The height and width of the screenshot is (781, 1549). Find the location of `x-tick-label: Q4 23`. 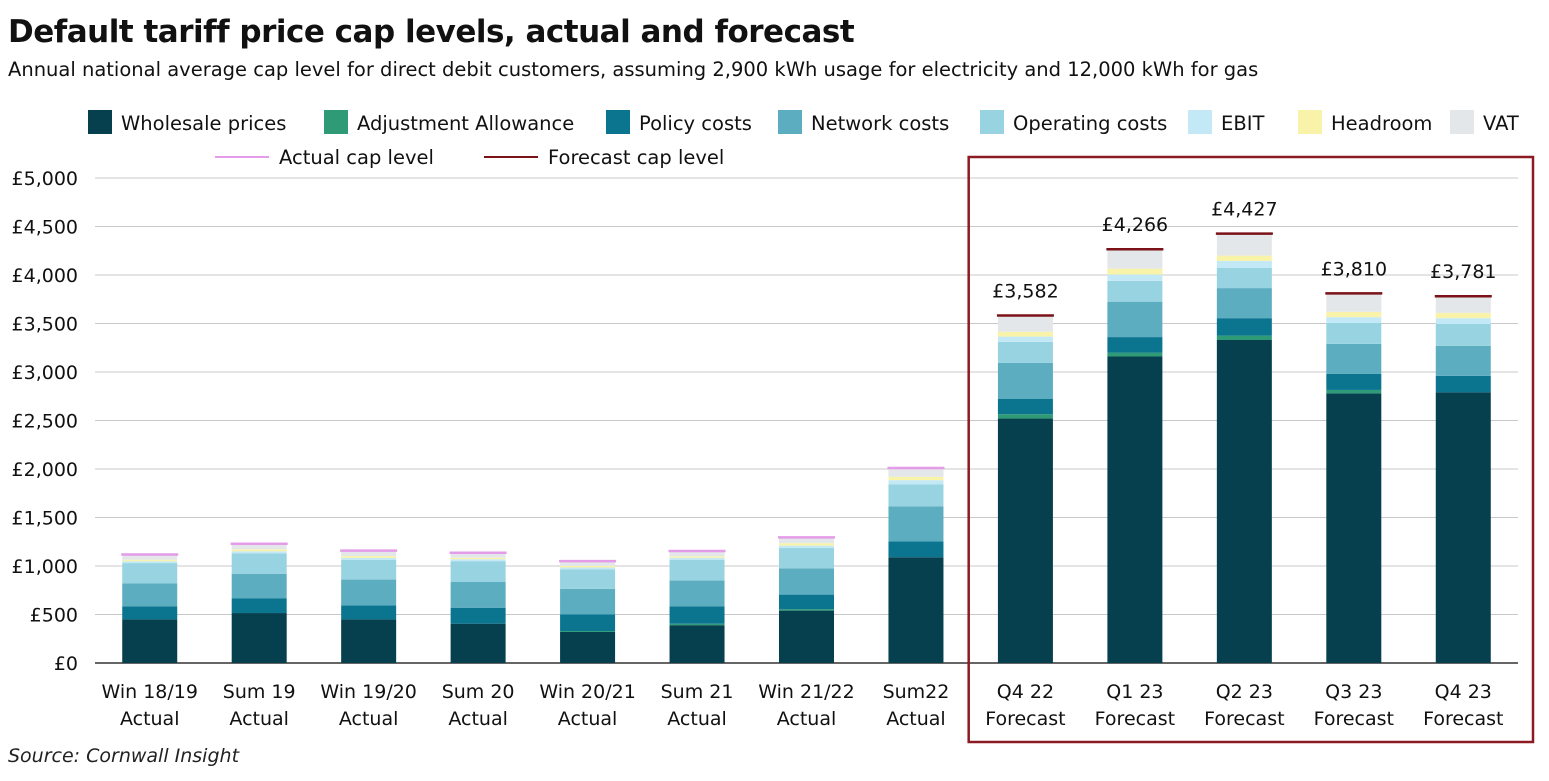

x-tick-label: Q4 23 is located at coordinates (1463, 692).